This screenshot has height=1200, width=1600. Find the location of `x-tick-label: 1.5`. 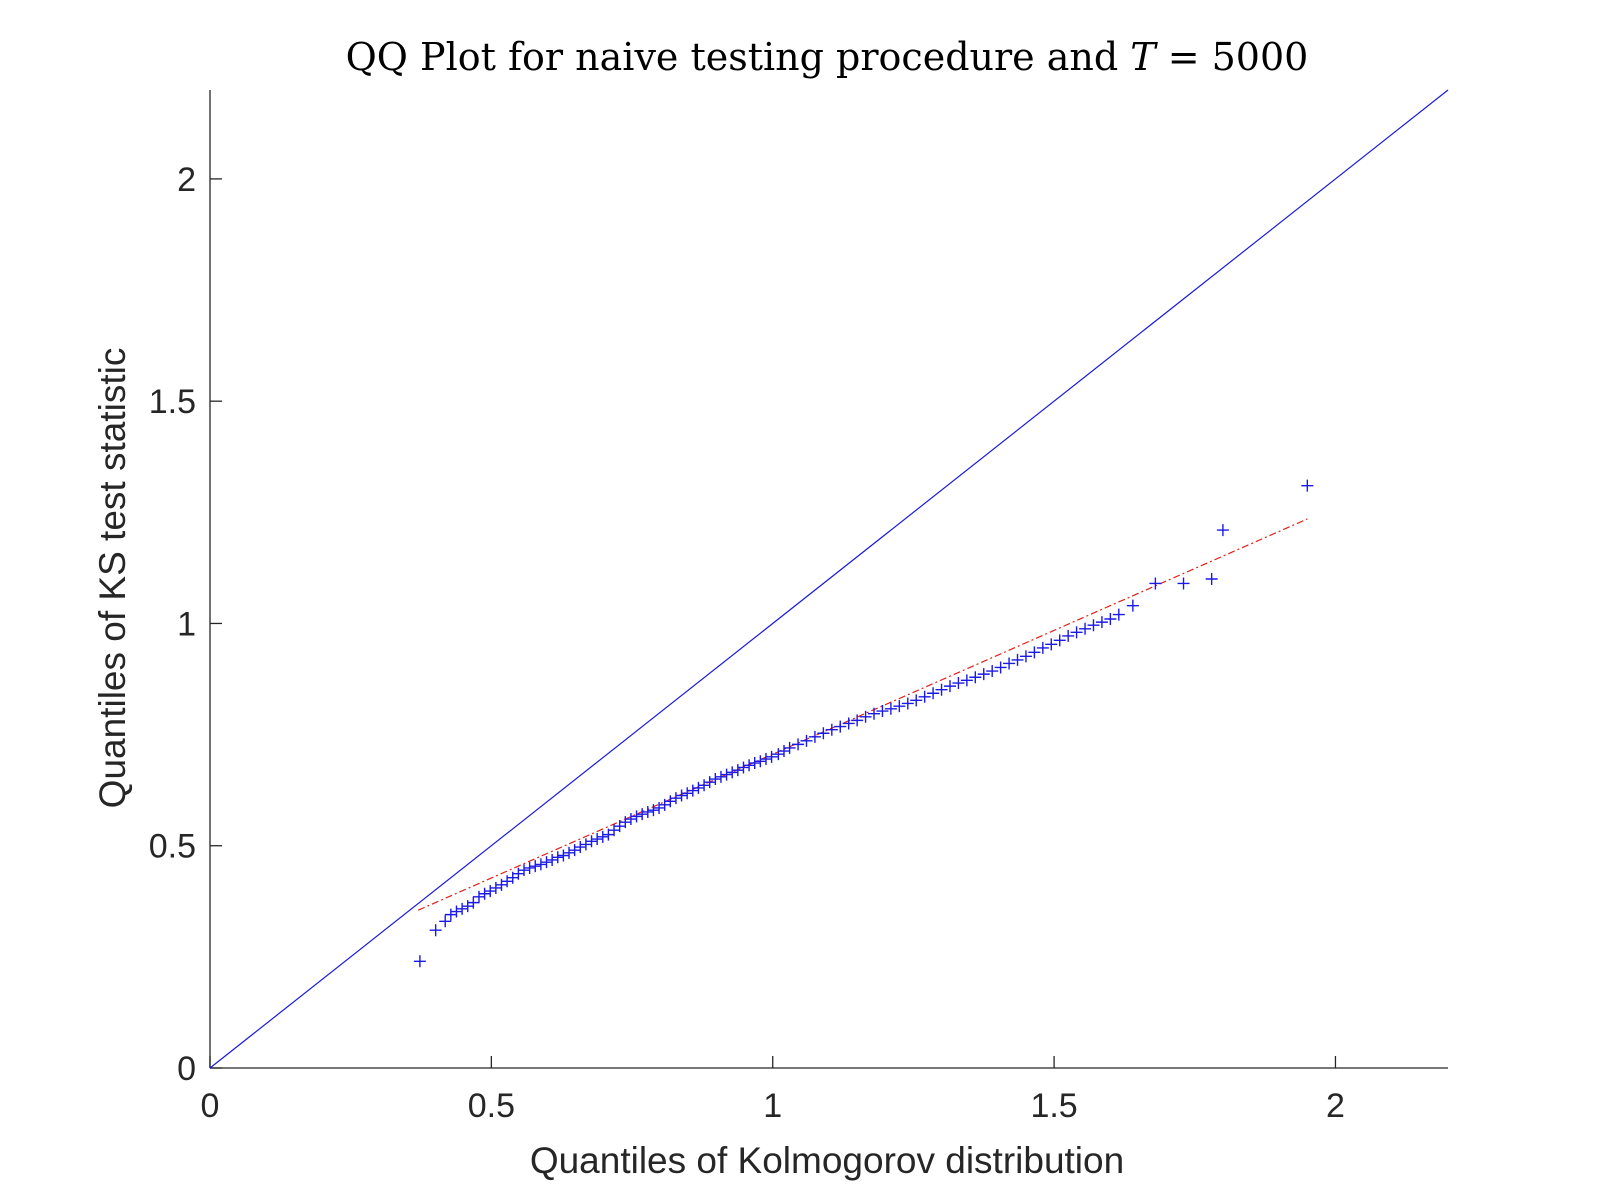

x-tick-label: 1.5 is located at coordinates (1053, 1106).